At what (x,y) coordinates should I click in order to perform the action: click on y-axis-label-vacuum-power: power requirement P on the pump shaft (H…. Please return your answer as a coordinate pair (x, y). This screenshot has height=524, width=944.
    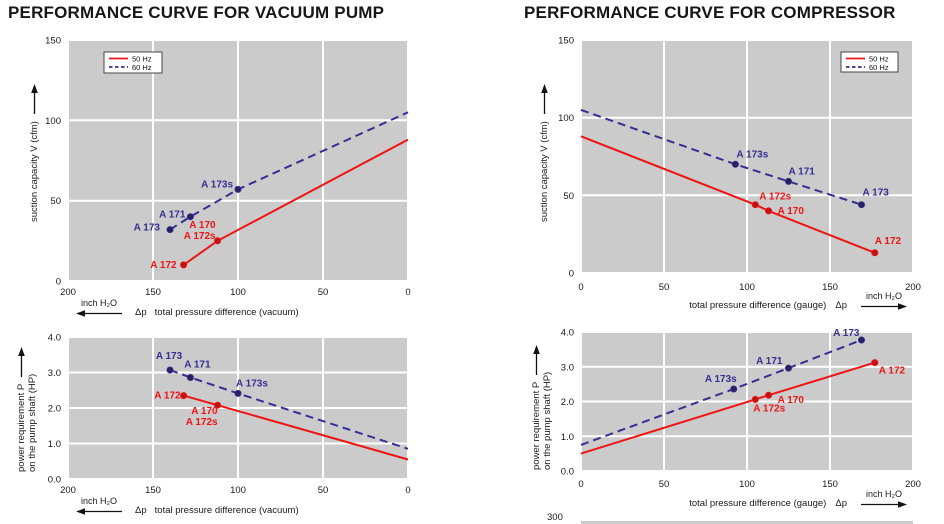
    Looking at the image, I should click on (27, 397).